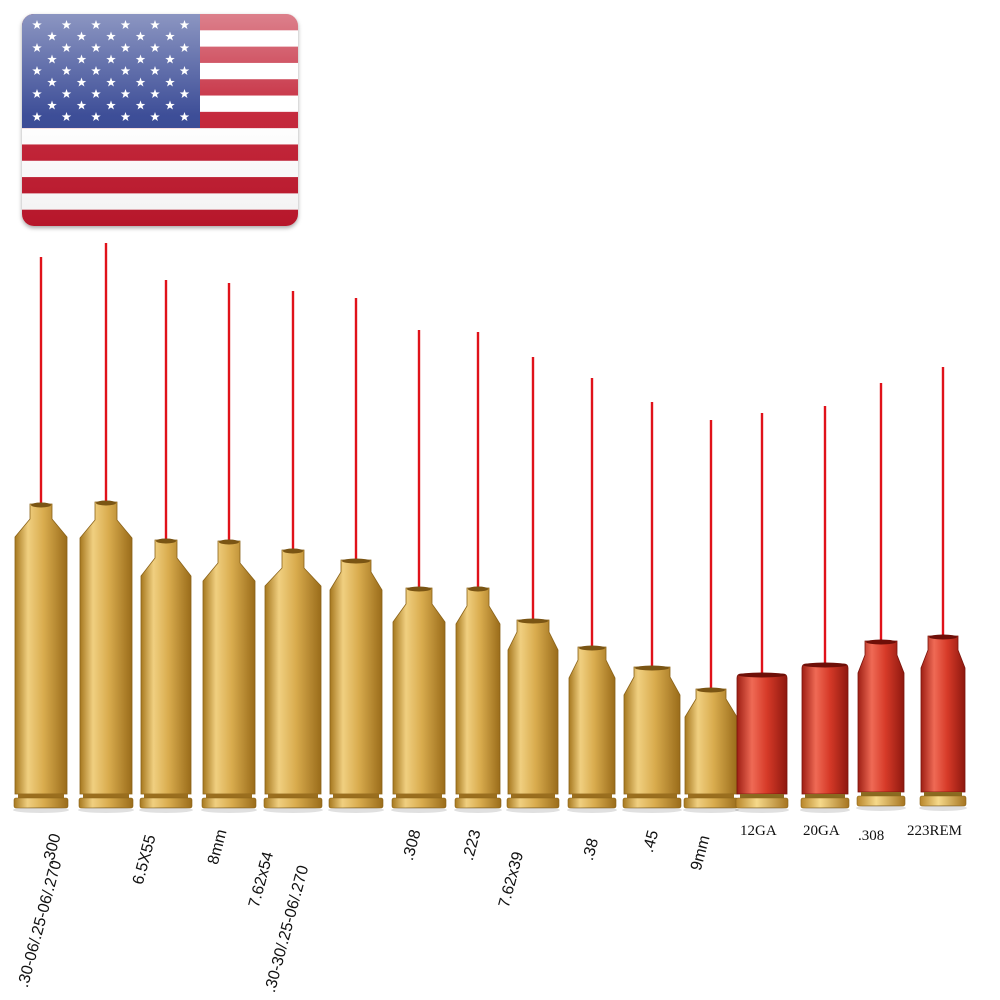 The image size is (1000, 1000). What do you see at coordinates (871, 836) in the screenshot?
I see `caliber-label: .308` at bounding box center [871, 836].